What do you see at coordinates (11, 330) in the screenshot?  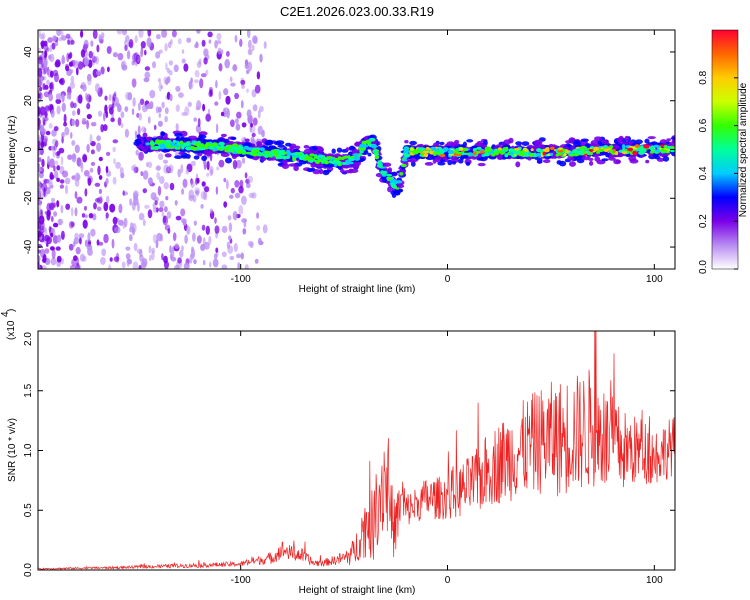 I see `snr-multiplier-base: (x10` at bounding box center [11, 330].